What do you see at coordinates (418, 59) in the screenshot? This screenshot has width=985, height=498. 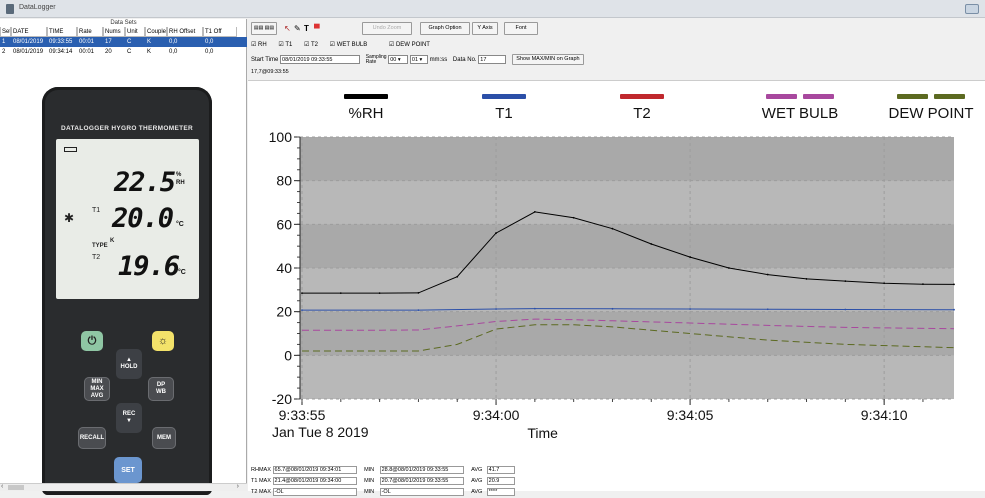 I see `sampling-sec-select: 01 ▾` at bounding box center [418, 59].